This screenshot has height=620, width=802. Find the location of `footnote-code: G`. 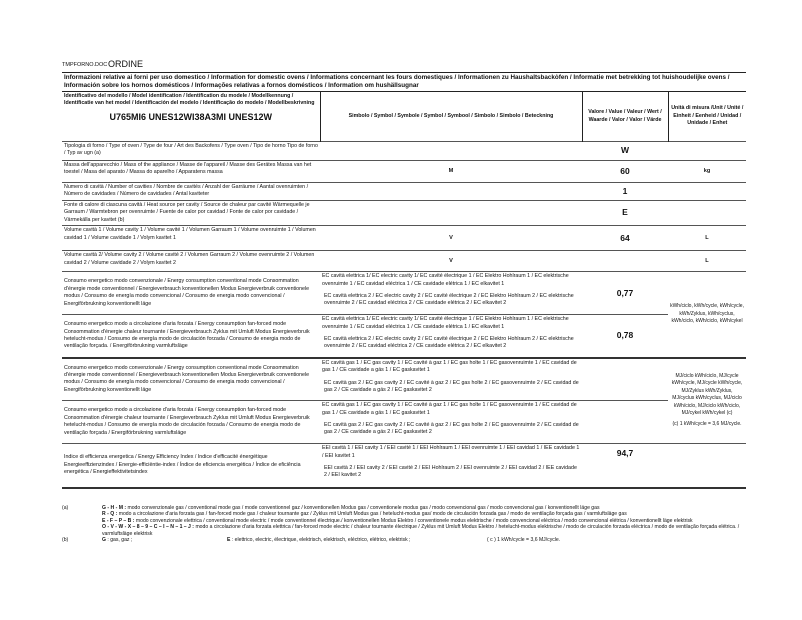

footnote-code: G is located at coordinates (104, 540).